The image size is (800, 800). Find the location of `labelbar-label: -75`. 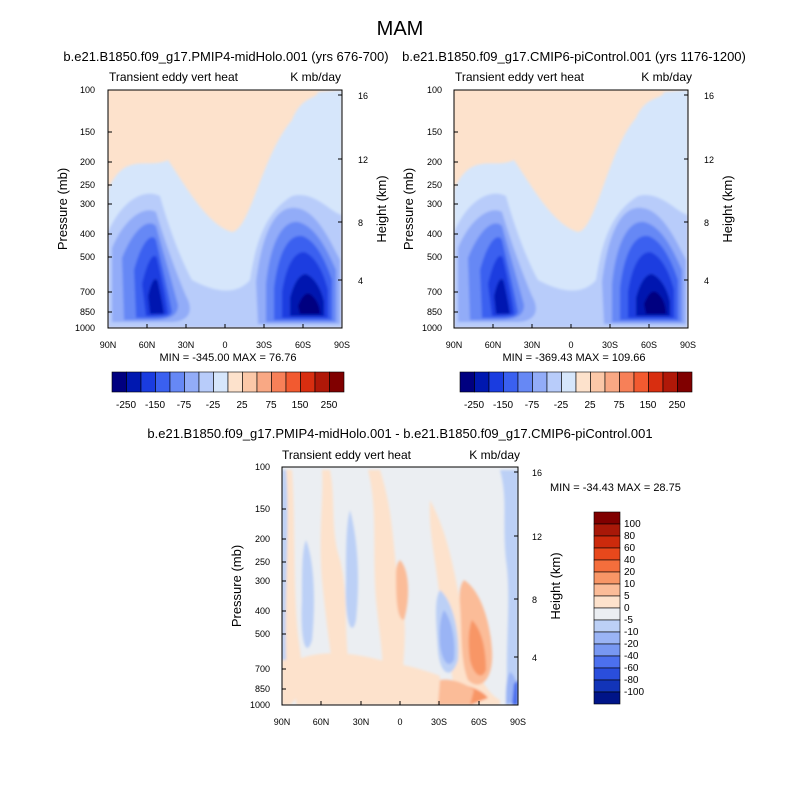

labelbar-label: -75 is located at coordinates (532, 405).